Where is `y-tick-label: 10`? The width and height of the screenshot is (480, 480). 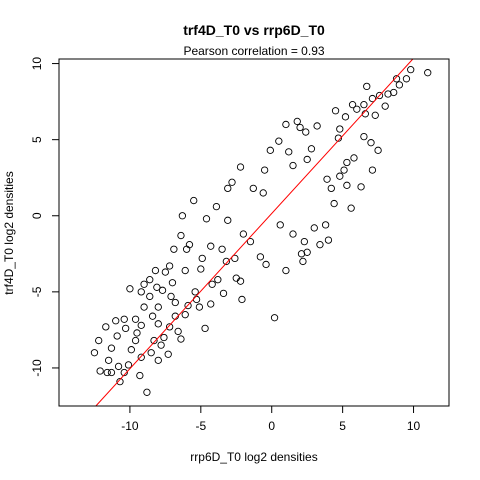
y-tick-label: 10 is located at coordinates (37, 64).